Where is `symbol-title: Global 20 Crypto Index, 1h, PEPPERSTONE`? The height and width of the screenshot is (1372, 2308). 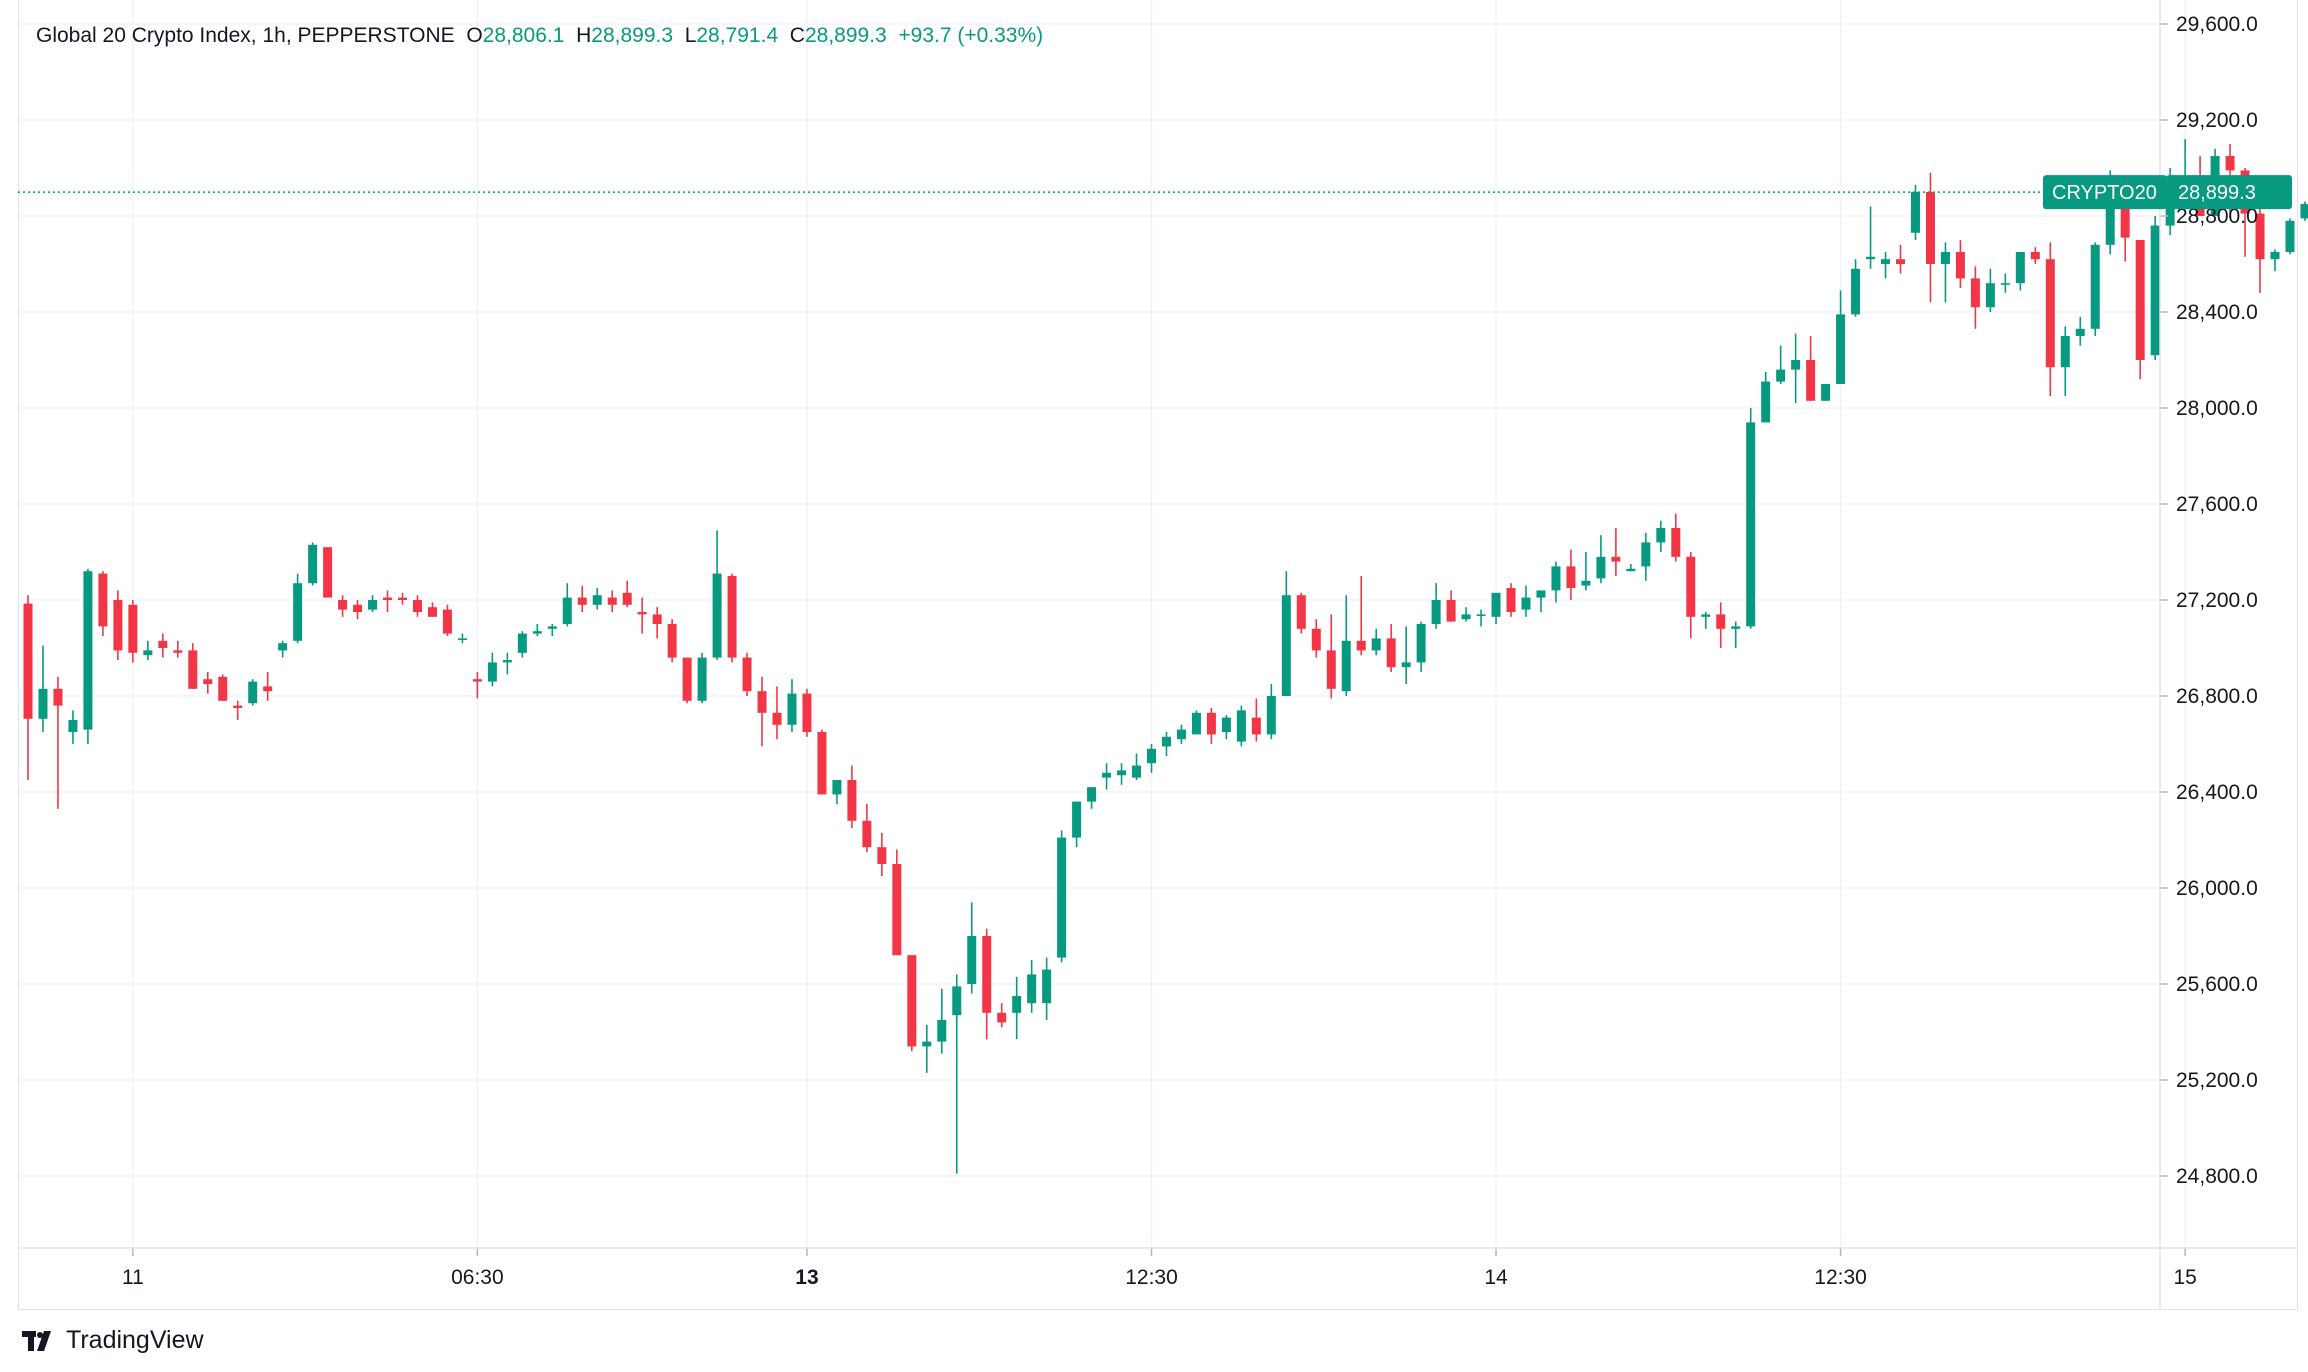
symbol-title: Global 20 Crypto Index, 1h, PEPPERSTONE is located at coordinates (245, 35).